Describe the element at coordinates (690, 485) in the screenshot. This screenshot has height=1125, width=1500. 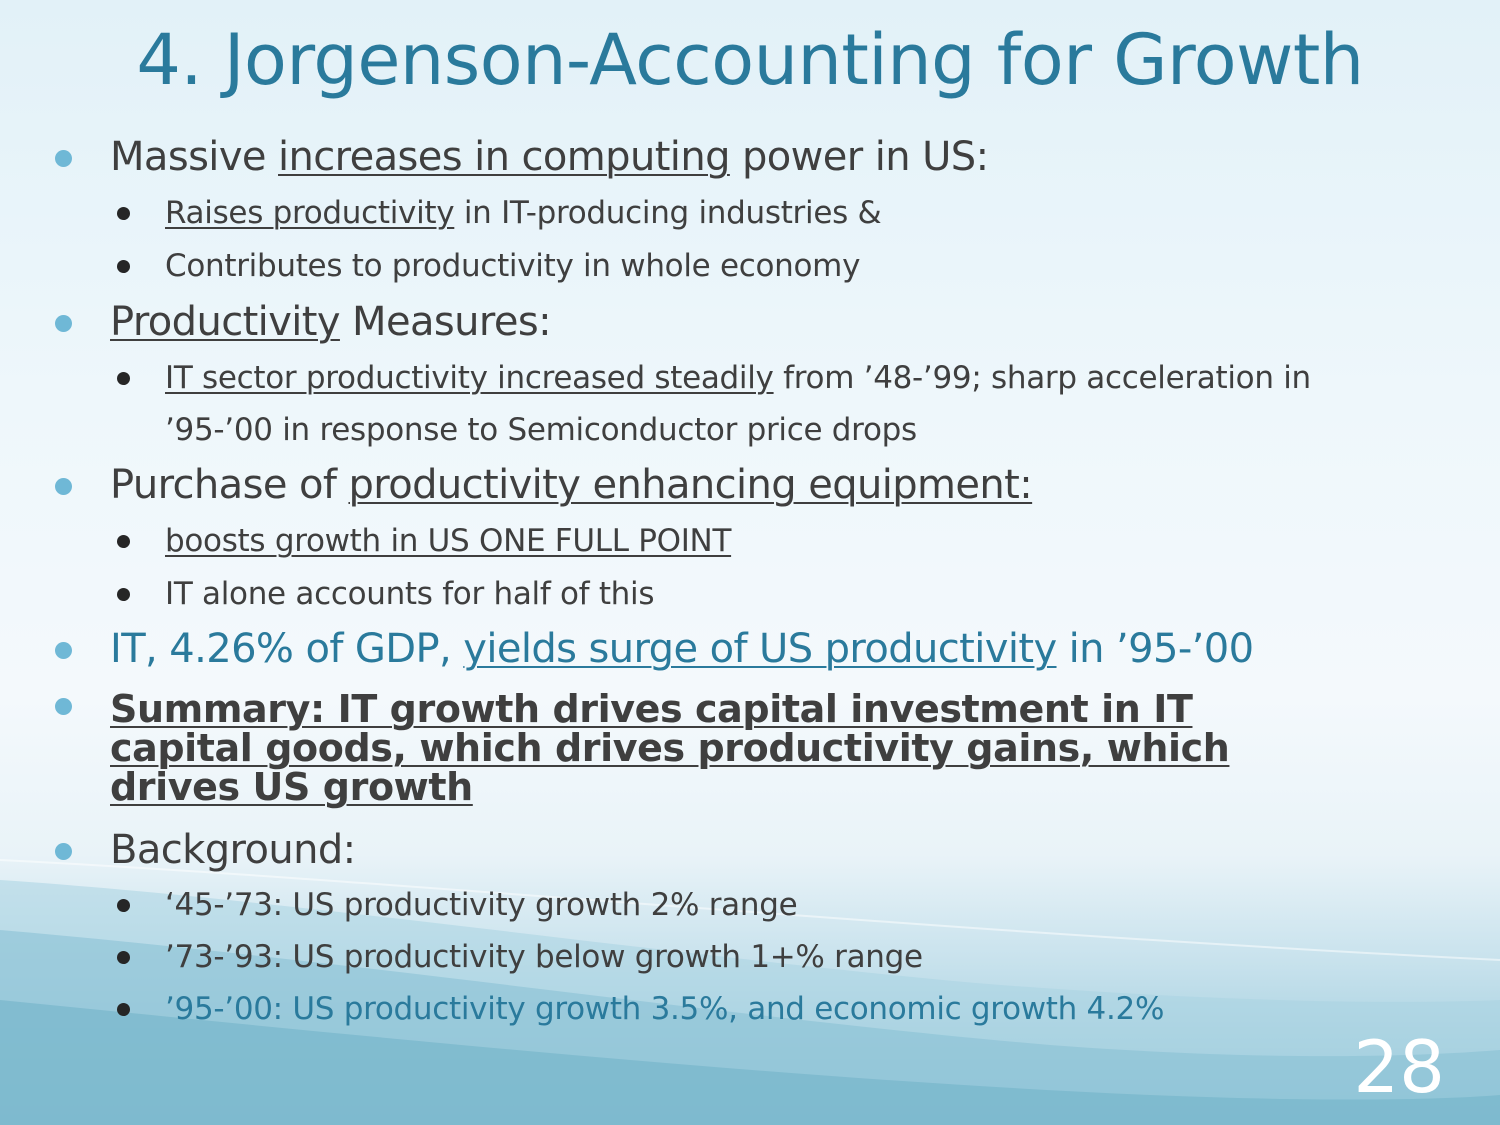
I see `bullet-underlined-text: productivity enhancing equipment:` at that location.